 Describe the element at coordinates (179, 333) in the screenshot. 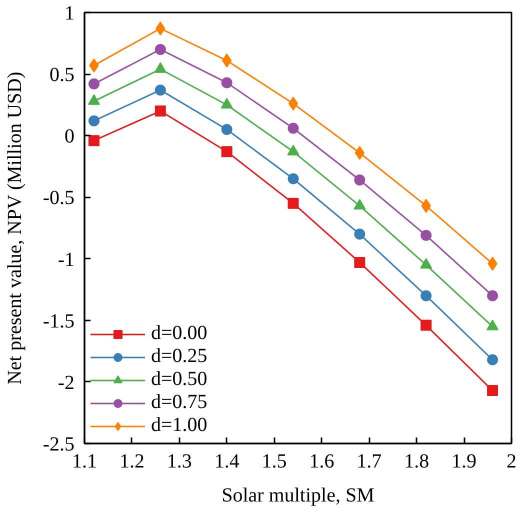

I see `legend-label: d=0.00` at that location.